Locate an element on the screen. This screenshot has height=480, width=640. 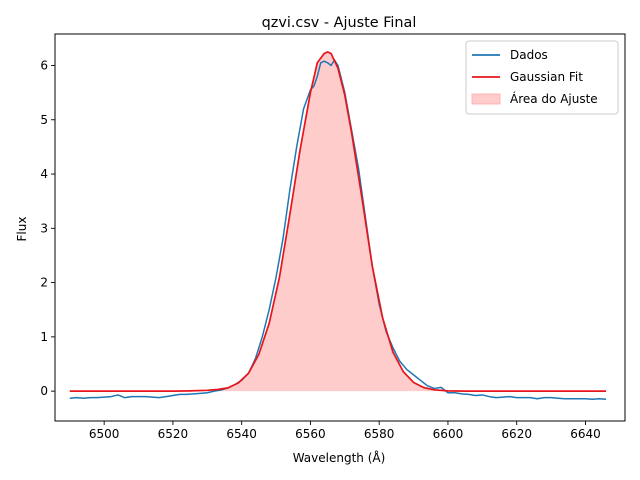
legend-box is located at coordinates (542, 77).